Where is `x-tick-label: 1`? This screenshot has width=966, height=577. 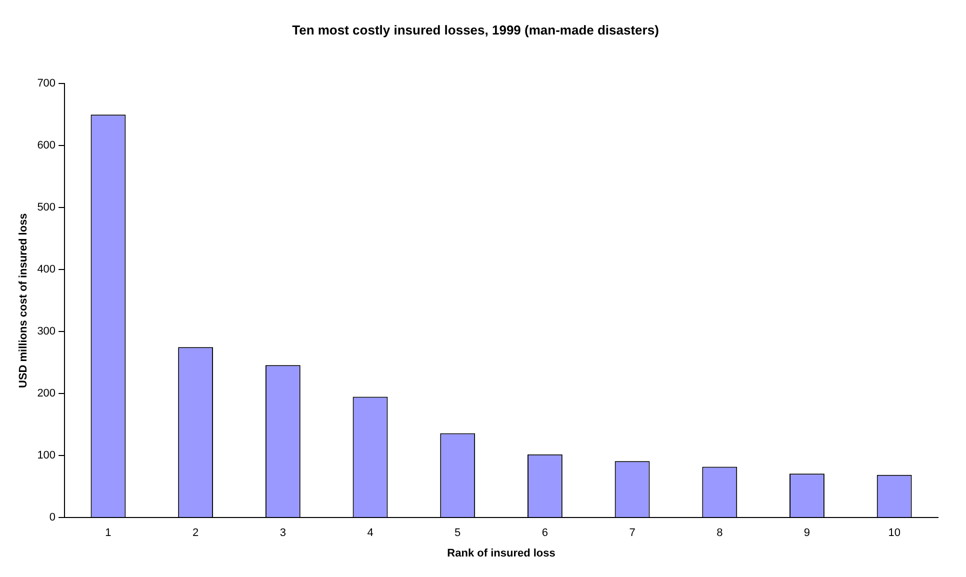
x-tick-label: 1 is located at coordinates (108, 533).